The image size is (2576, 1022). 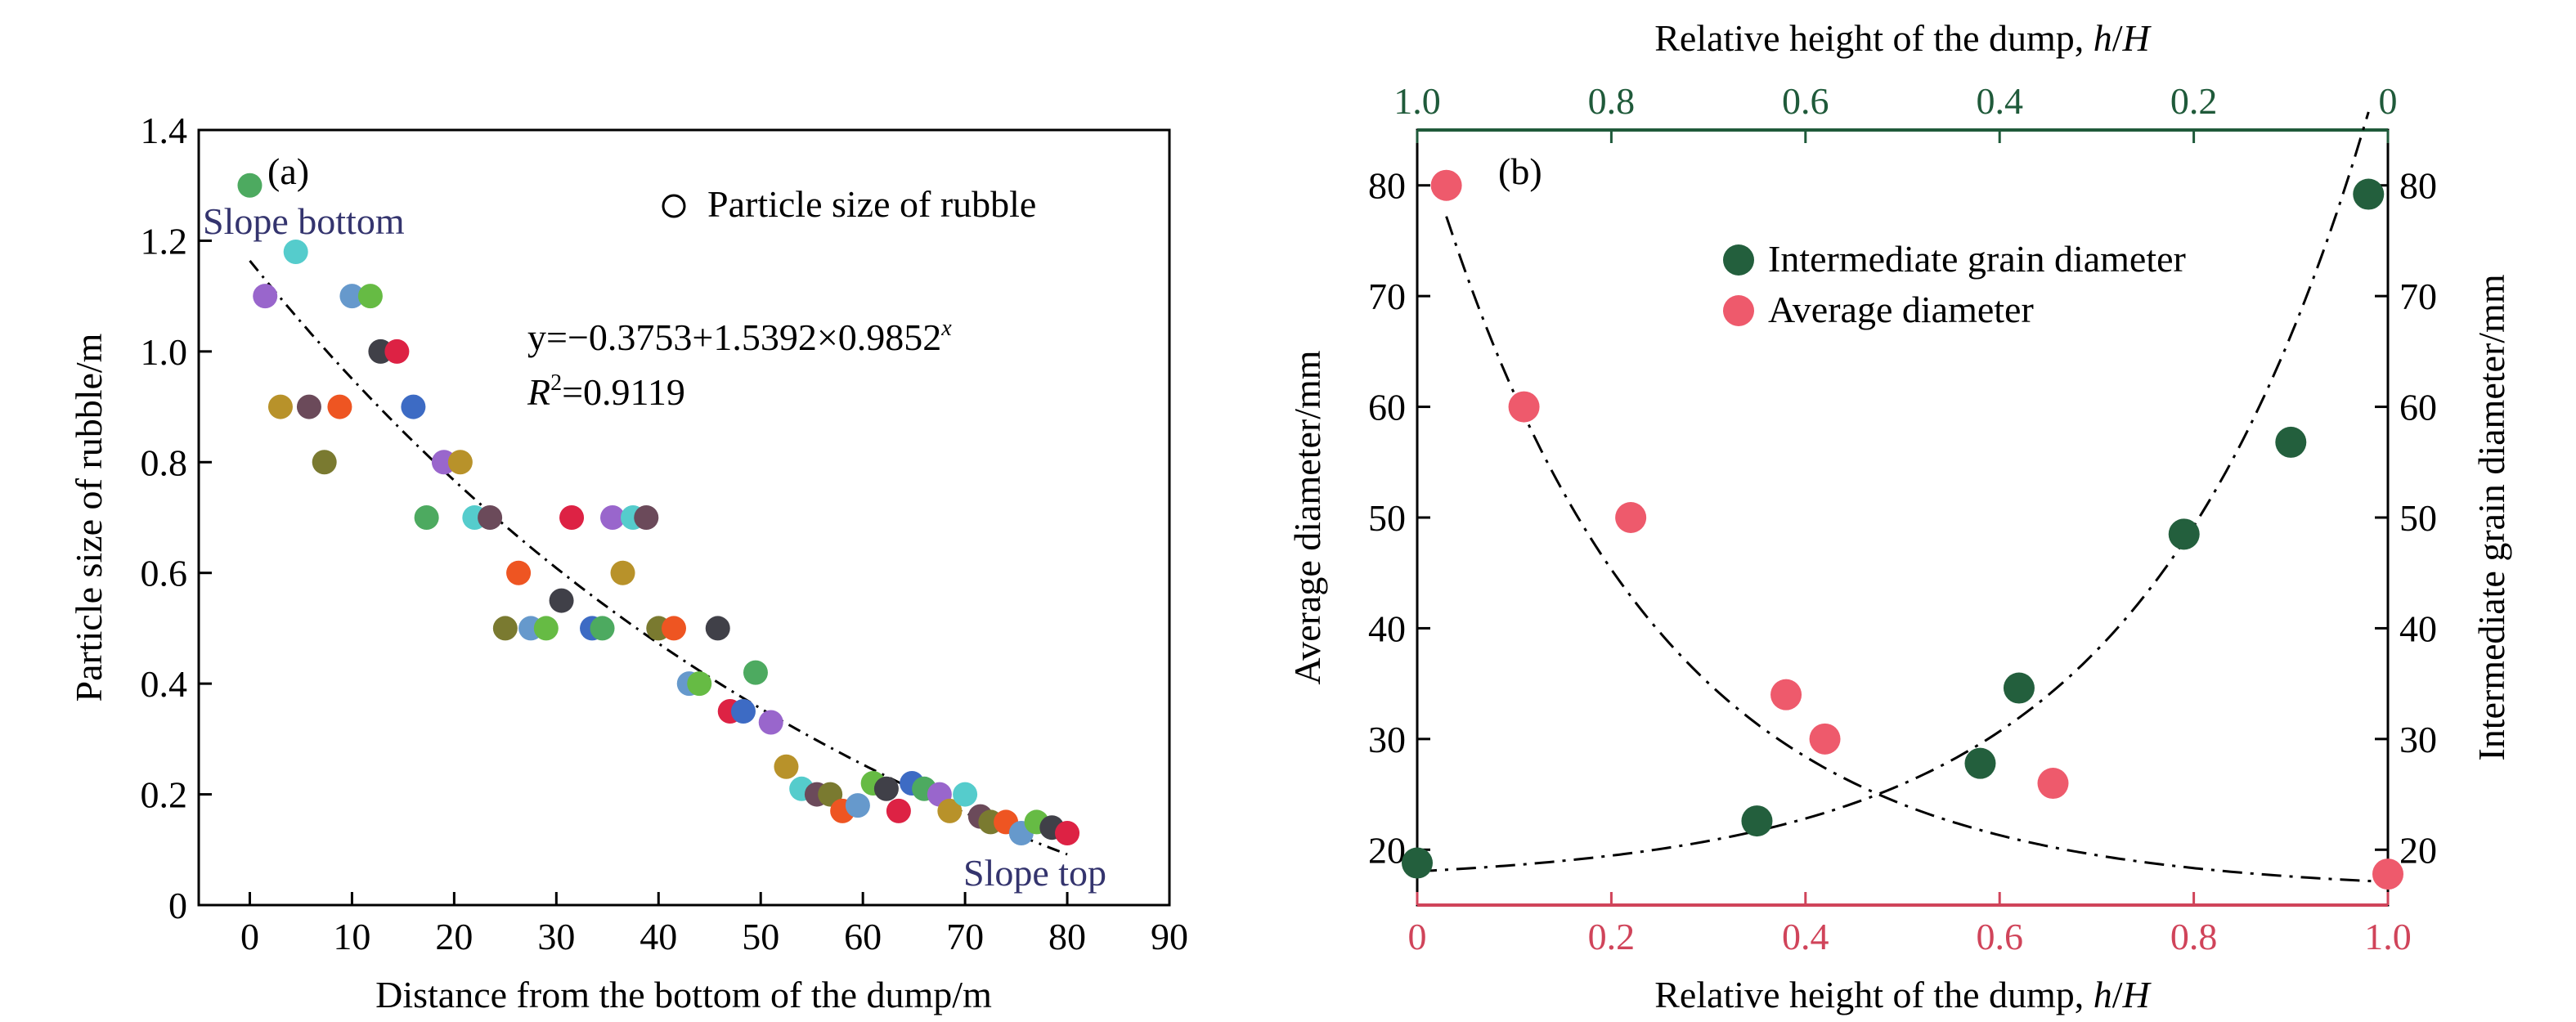 What do you see at coordinates (1387, 408) in the screenshot?
I see `panel-b-left-tick-label: 60` at bounding box center [1387, 408].